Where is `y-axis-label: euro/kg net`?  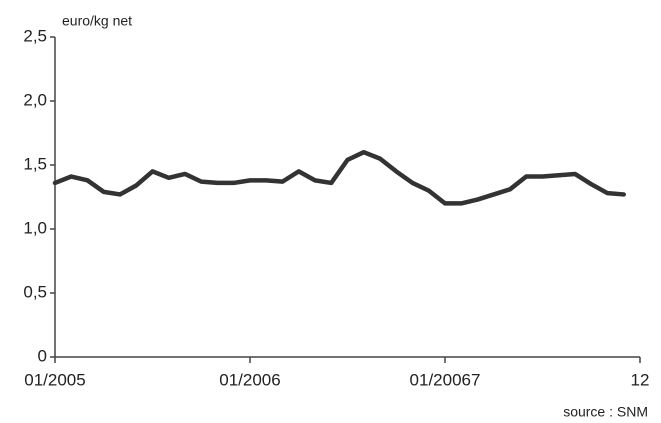
y-axis-label: euro/kg net is located at coordinates (97, 21).